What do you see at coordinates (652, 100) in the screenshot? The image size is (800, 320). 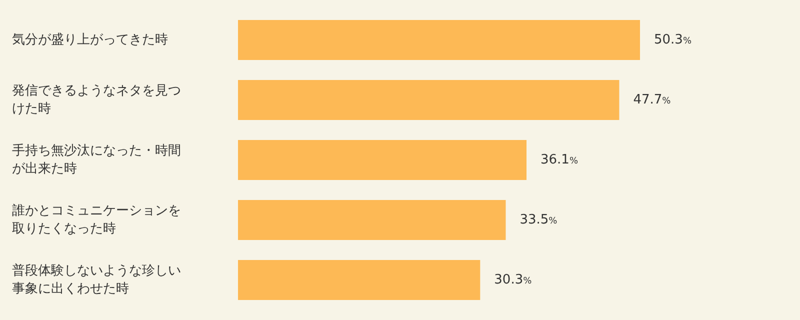 I see `data-label: 47.7%` at bounding box center [652, 100].